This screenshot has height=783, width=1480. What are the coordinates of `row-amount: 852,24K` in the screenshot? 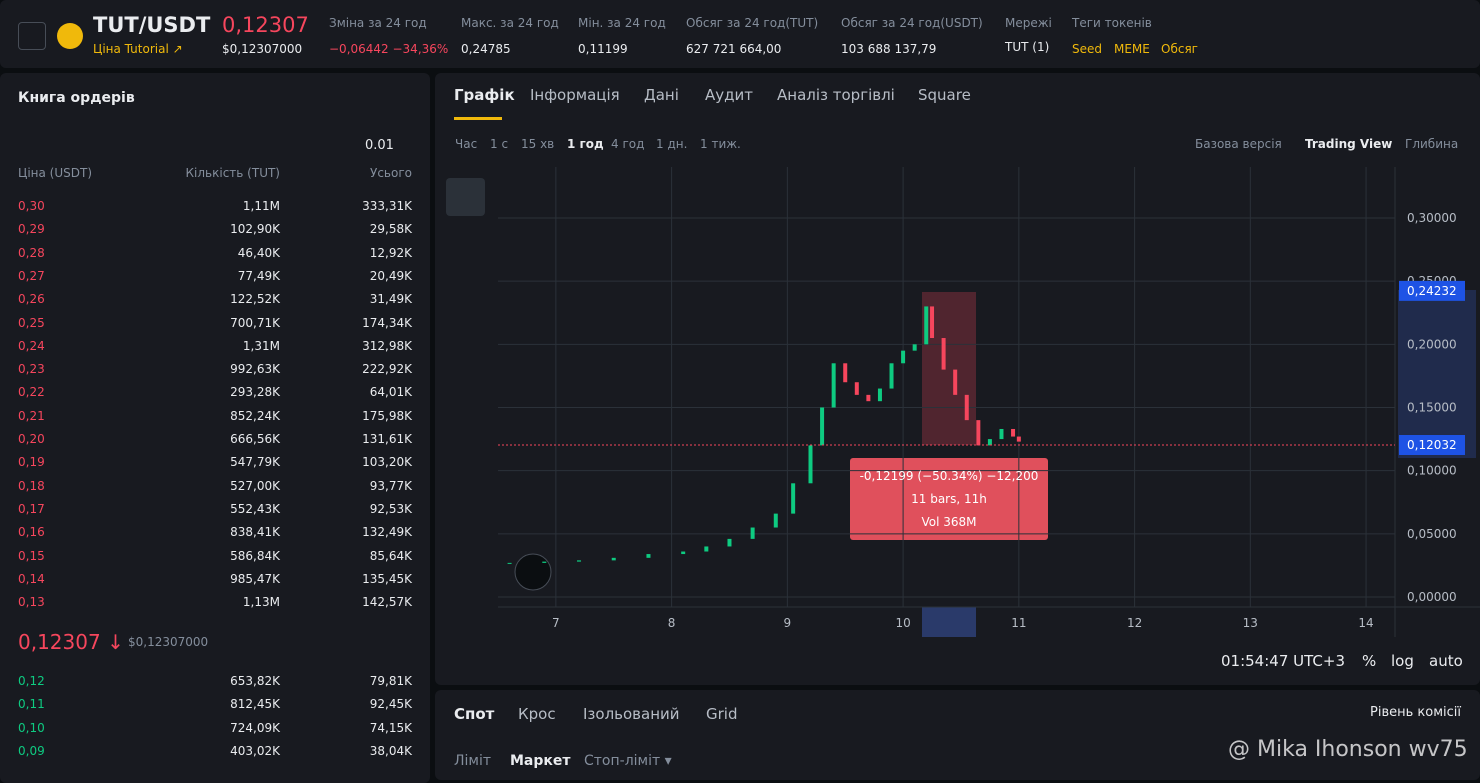 It's located at (255, 415).